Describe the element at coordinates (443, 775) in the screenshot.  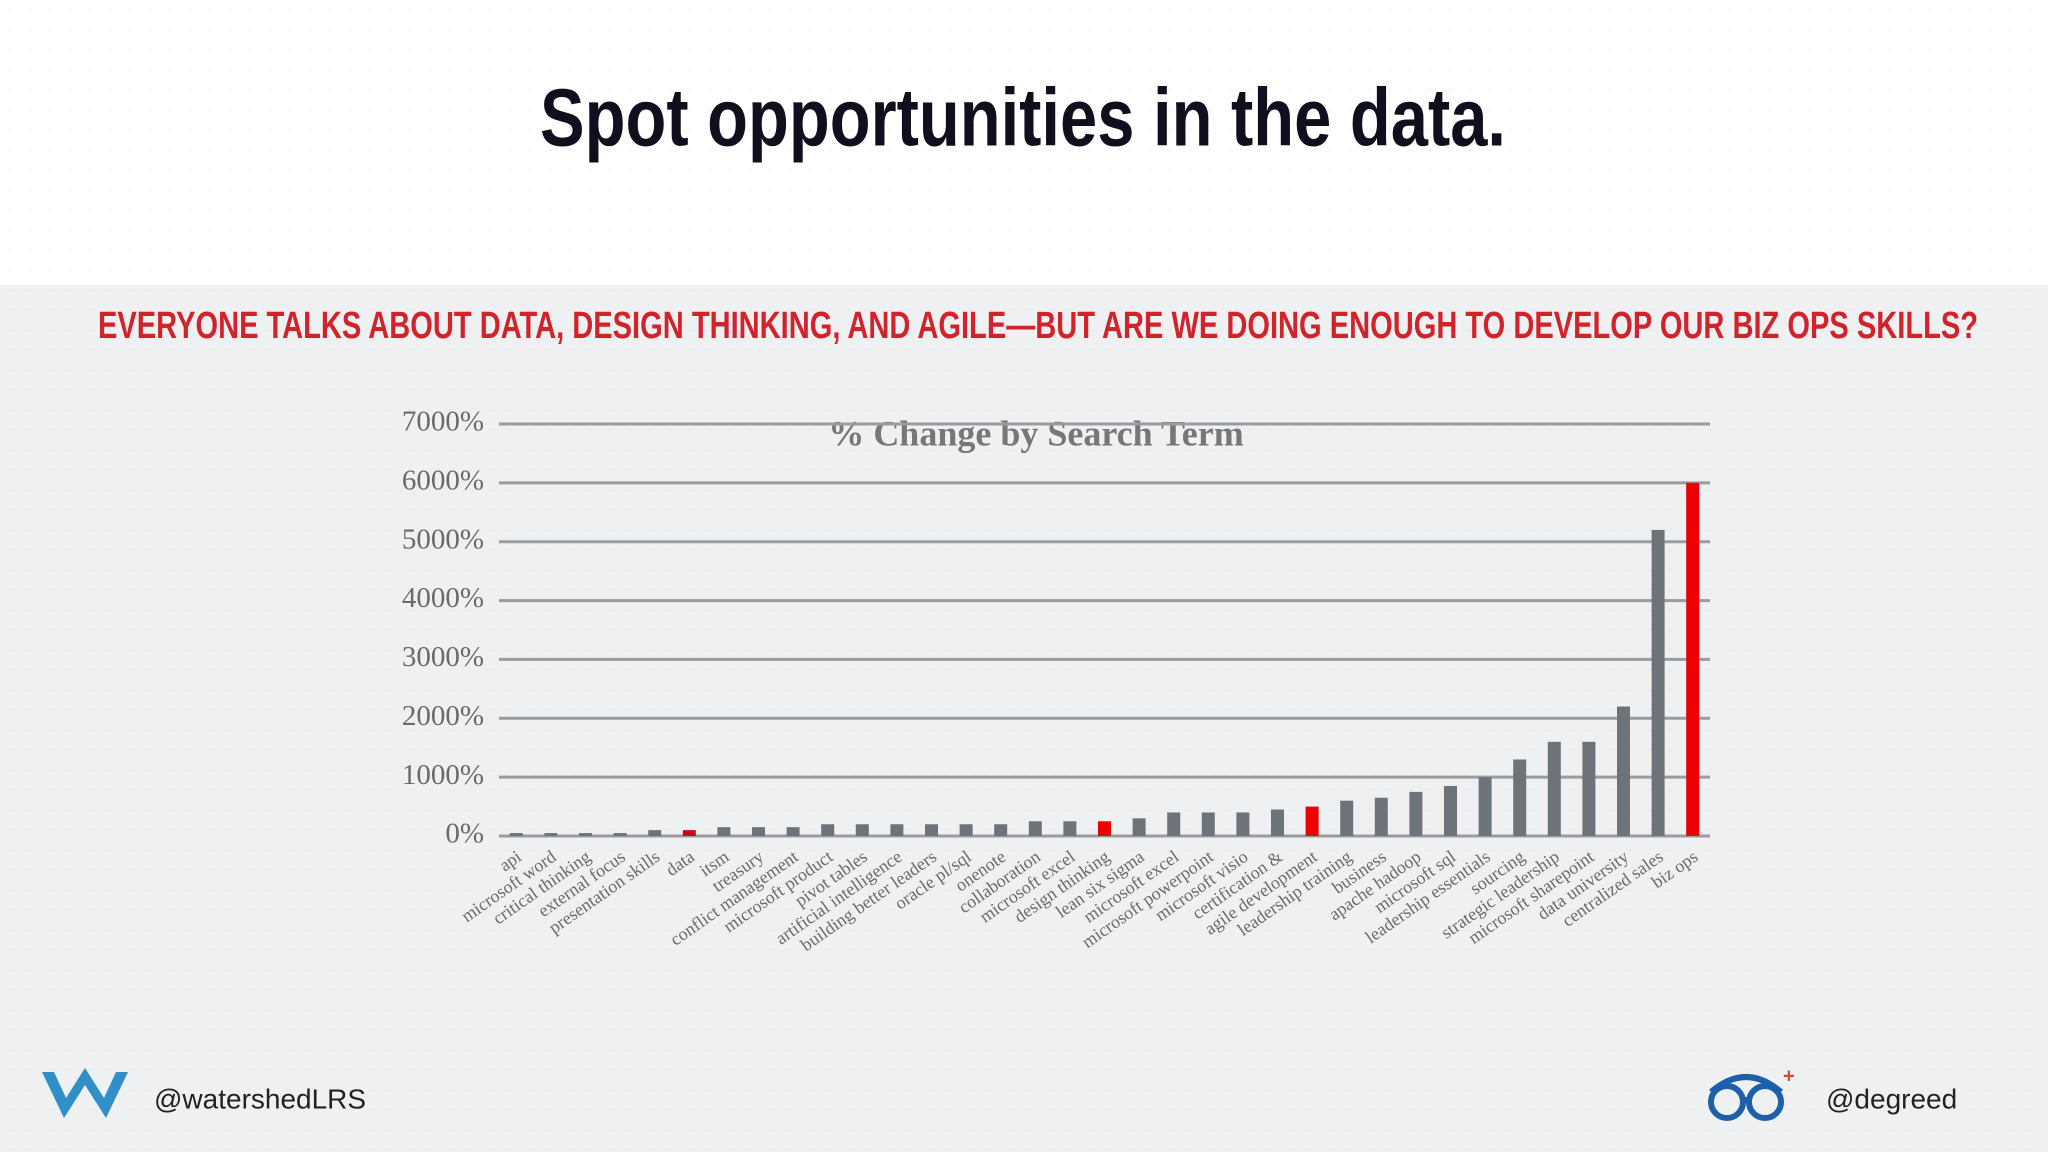
I see `y-tick-label: 1000%` at that location.